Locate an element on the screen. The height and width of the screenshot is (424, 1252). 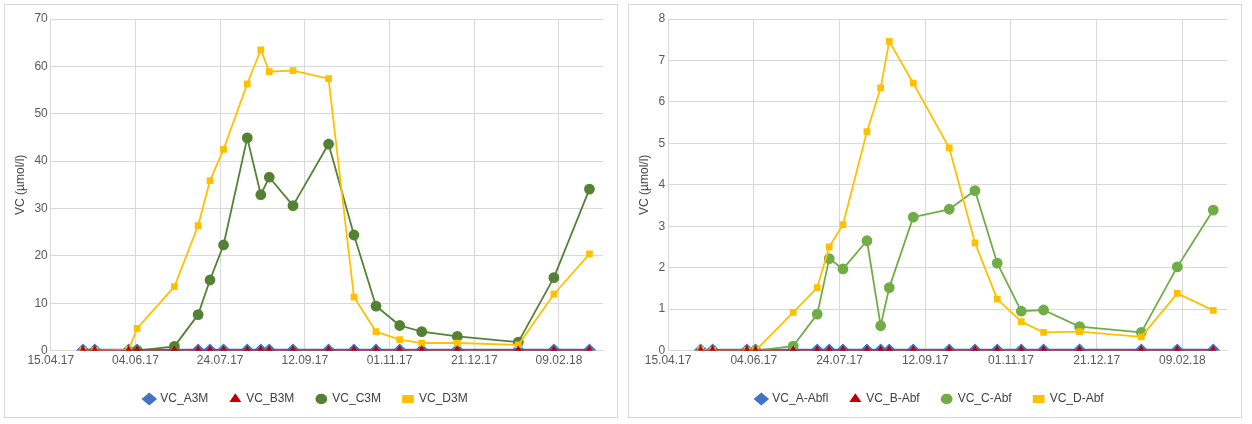
y-tick-label: 4 is located at coordinates (662, 184).